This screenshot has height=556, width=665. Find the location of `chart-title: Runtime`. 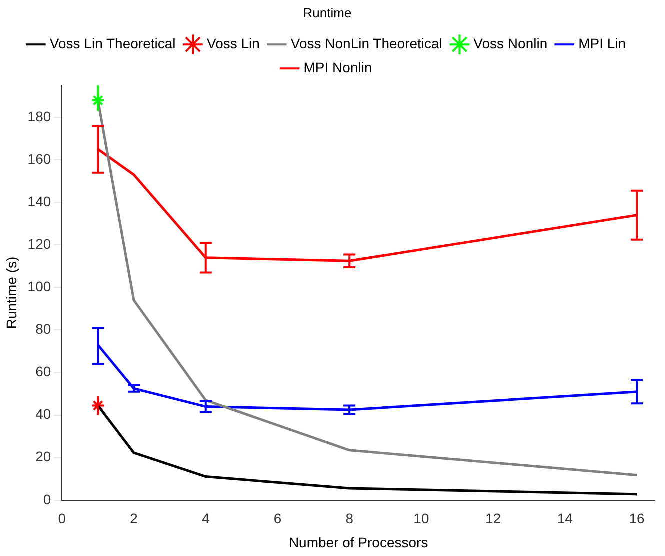

chart-title: Runtime is located at coordinates (327, 12).